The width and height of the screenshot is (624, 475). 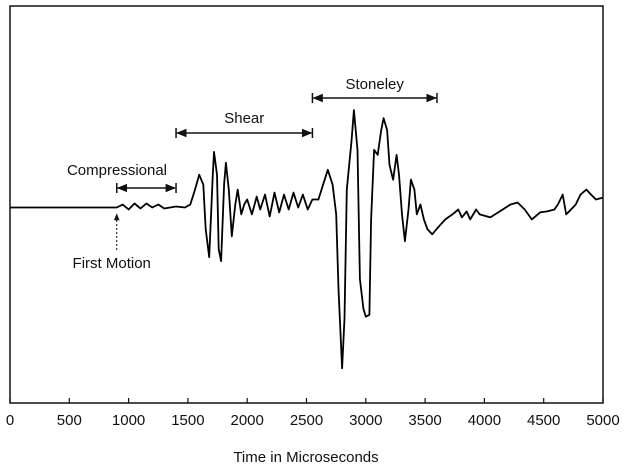 I want to click on x-tick-label: 500, so click(x=69, y=420).